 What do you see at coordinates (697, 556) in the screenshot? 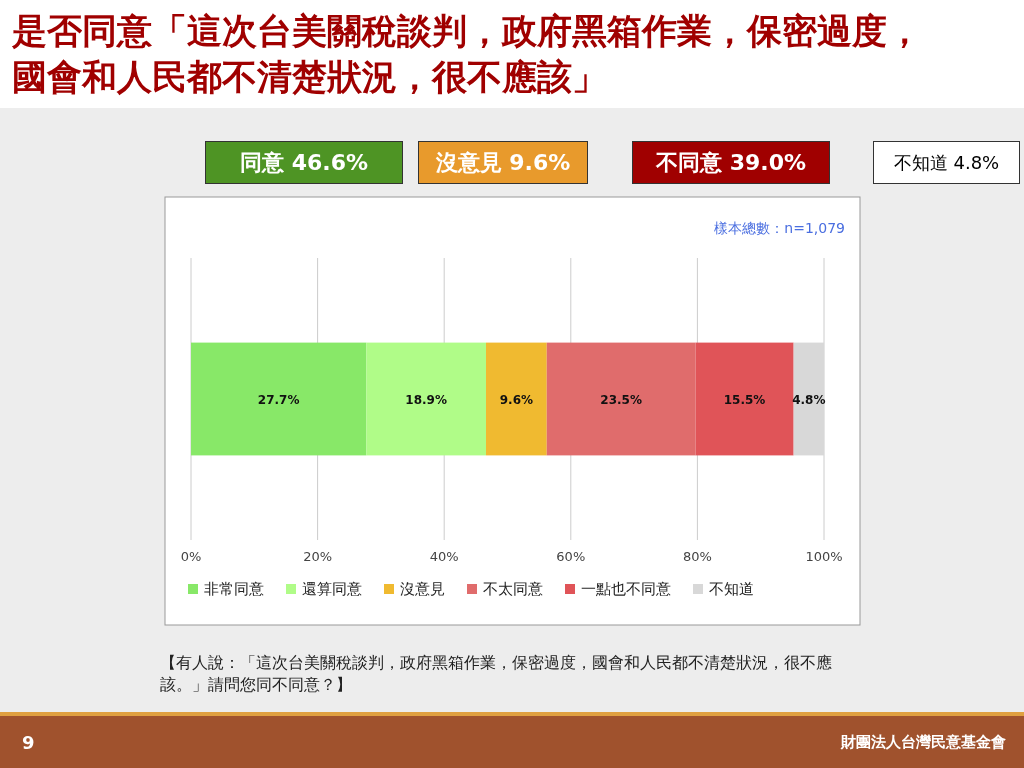
I see `x-tick-label: 80%` at bounding box center [697, 556].